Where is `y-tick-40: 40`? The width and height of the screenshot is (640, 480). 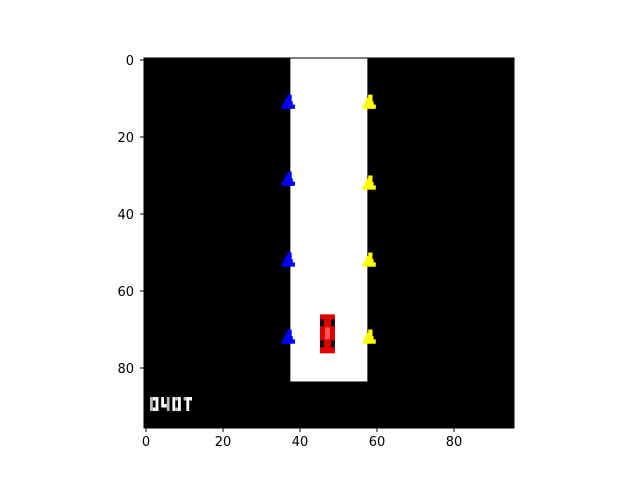 y-tick-40: 40 is located at coordinates (130, 215).